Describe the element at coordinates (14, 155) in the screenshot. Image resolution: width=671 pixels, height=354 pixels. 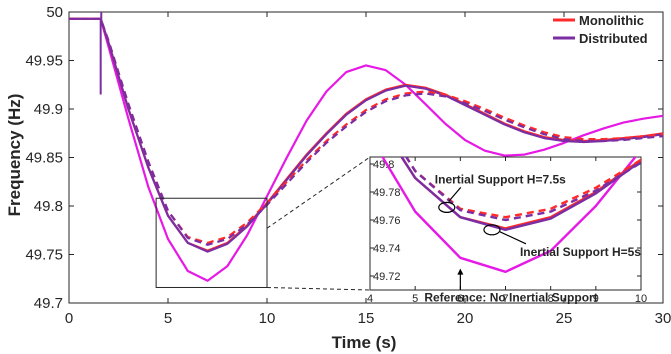
I see `y-axis-label: Frequency (Hz)` at that location.